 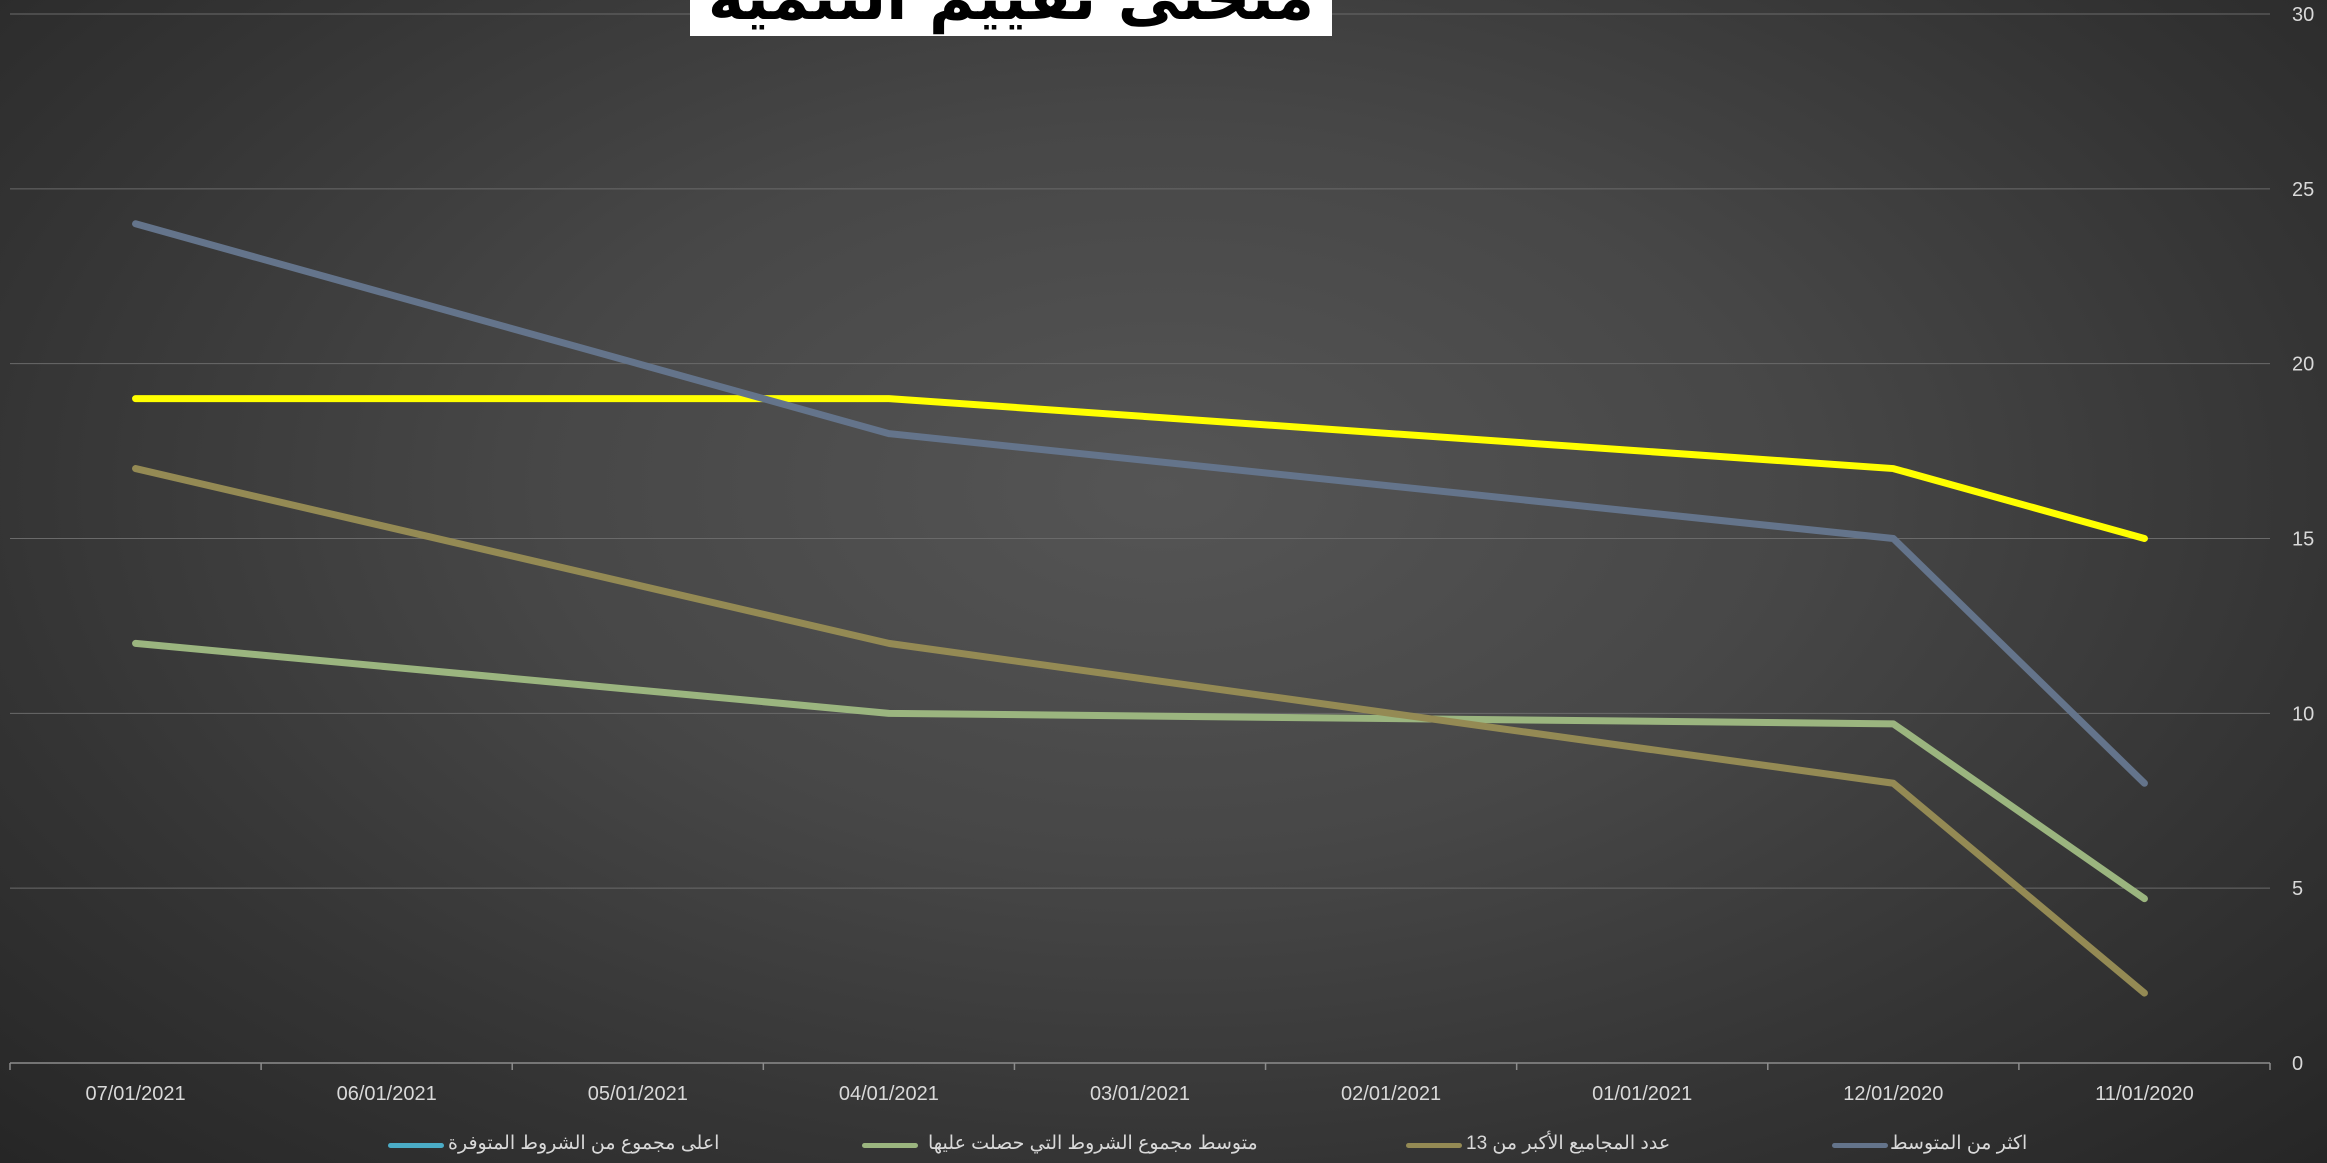 I want to click on x-tick-label: 06/01/2021, so click(x=387, y=1094).